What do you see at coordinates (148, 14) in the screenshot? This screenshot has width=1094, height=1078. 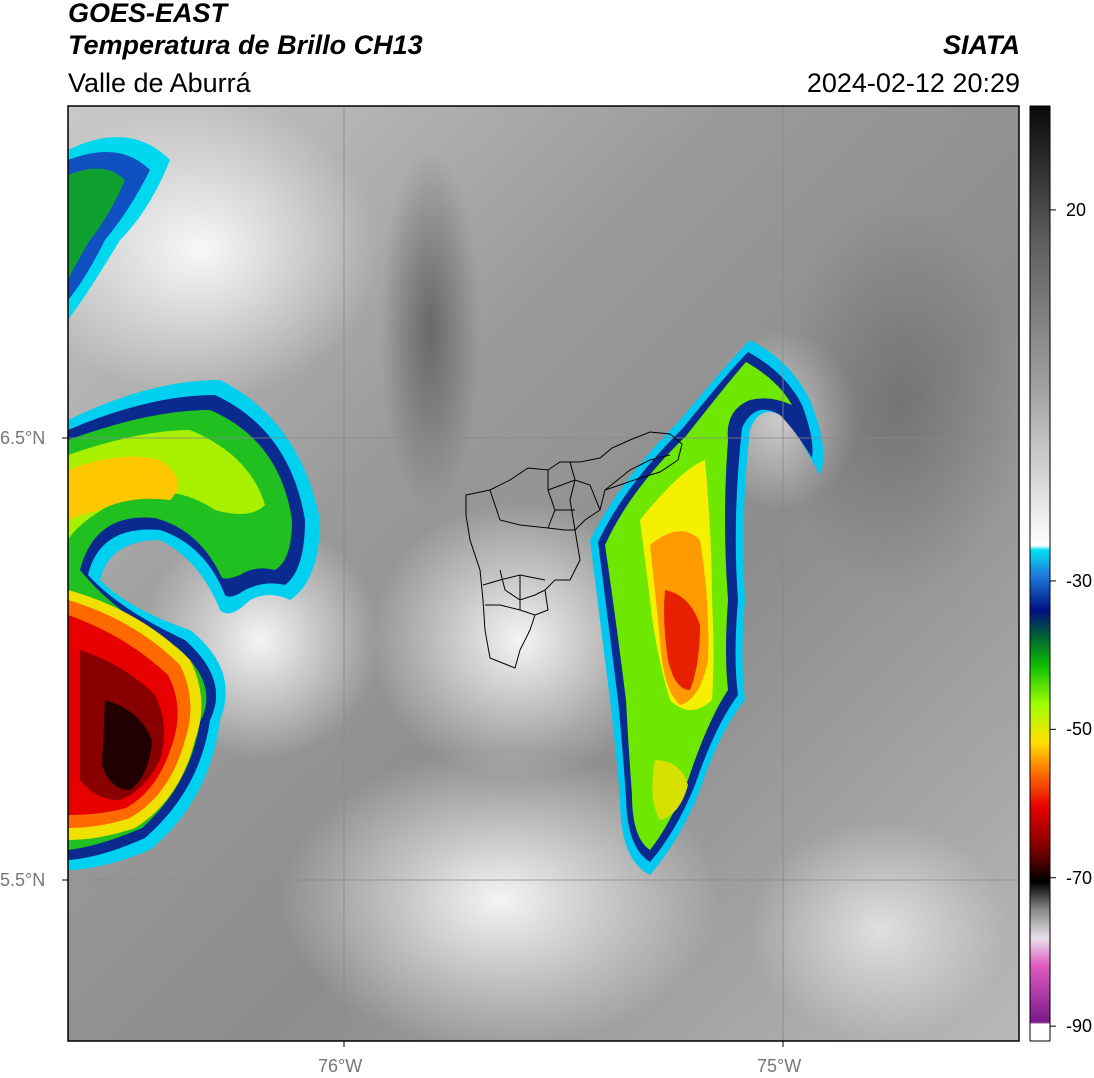 I see `satellite-title: GOES-EAST` at bounding box center [148, 14].